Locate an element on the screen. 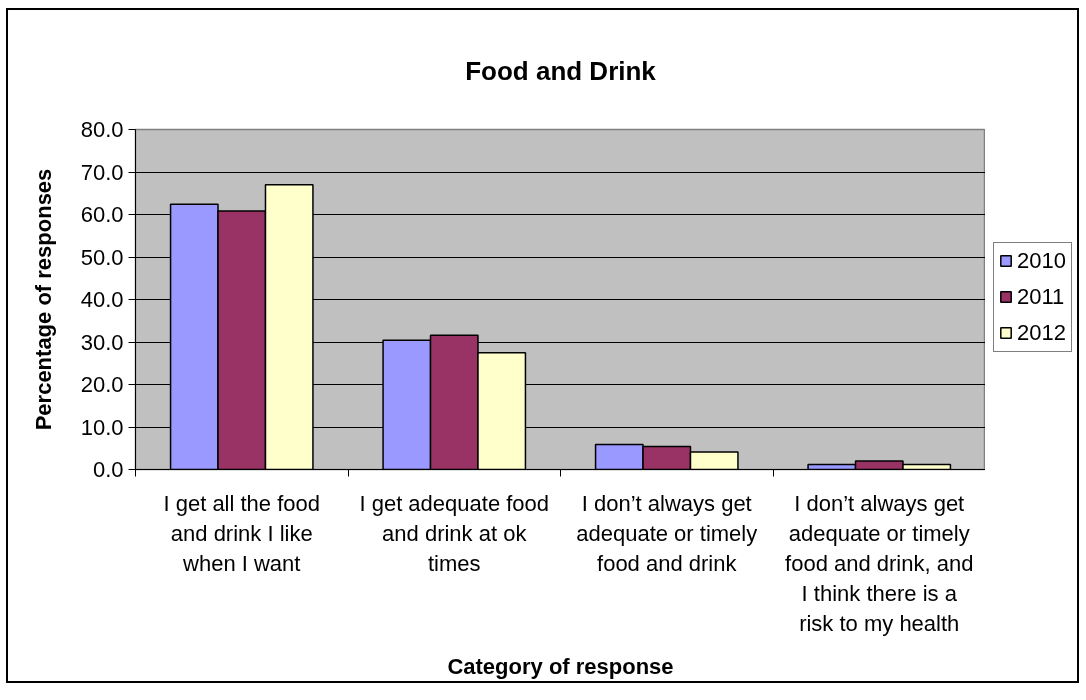 The width and height of the screenshot is (1086, 700). legend-label: 2012 is located at coordinates (1041, 332).